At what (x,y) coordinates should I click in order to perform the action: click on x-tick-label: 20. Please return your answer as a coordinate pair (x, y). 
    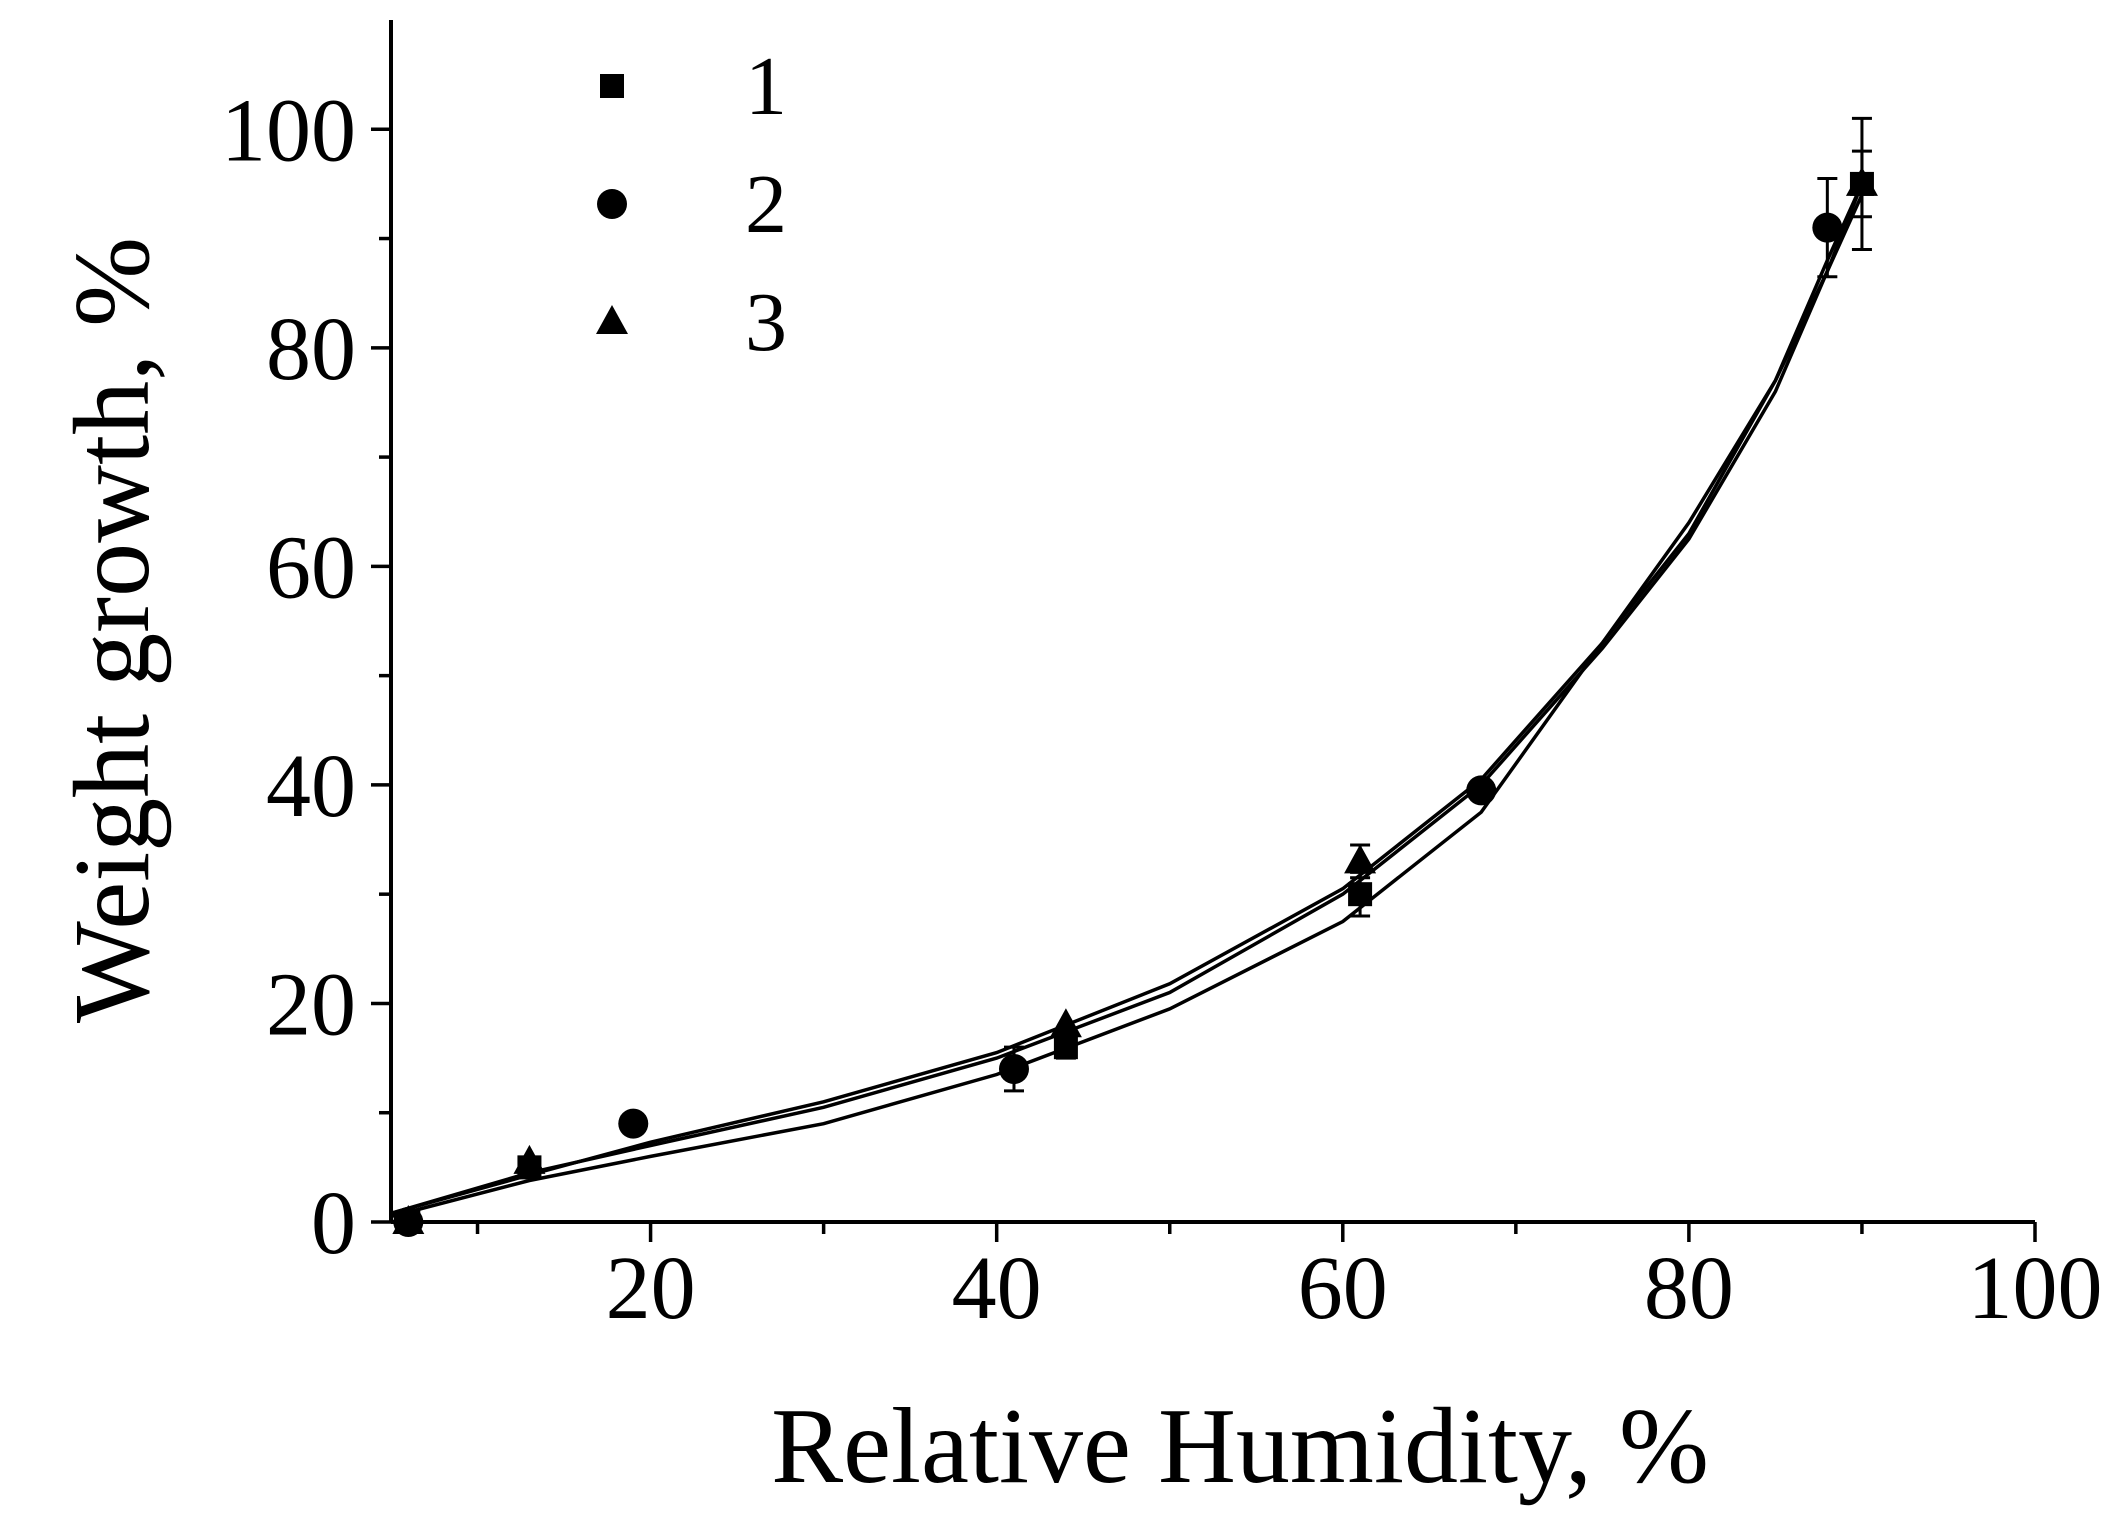
    Looking at the image, I should click on (651, 1288).